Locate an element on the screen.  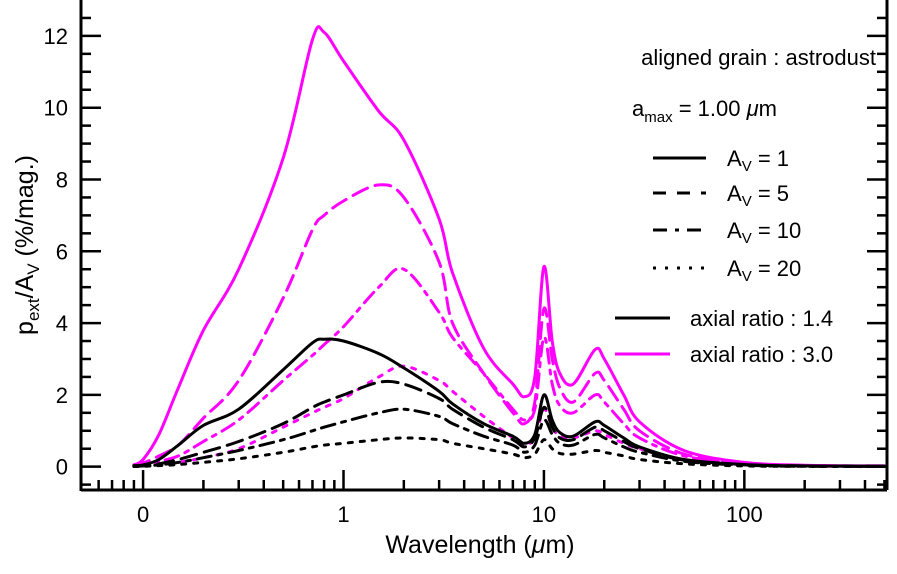
annotation-amax: amax = 1.00 μm is located at coordinates (704, 111).